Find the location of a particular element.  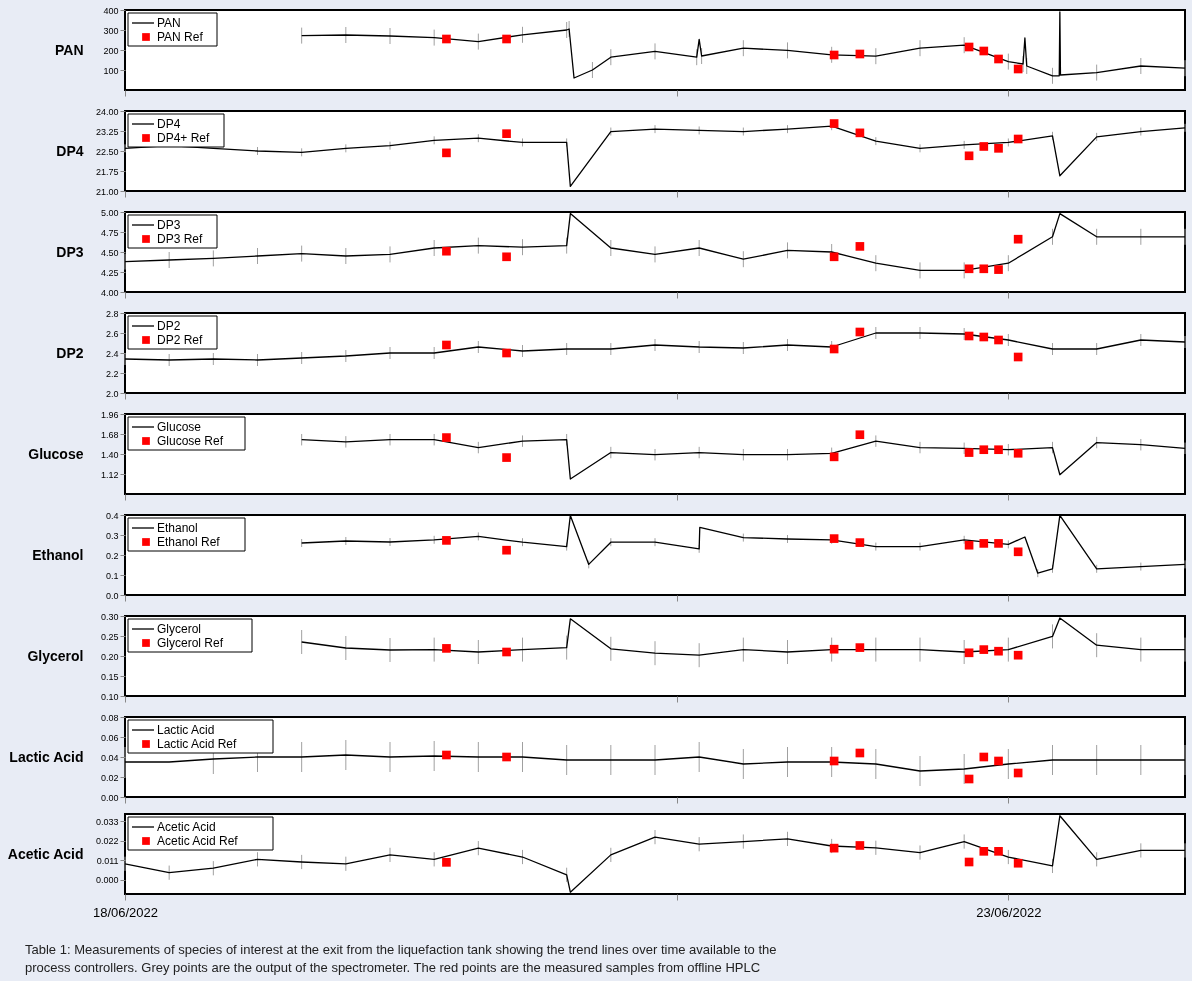

y-tick-label: 0.10 is located at coordinates (109, 696).